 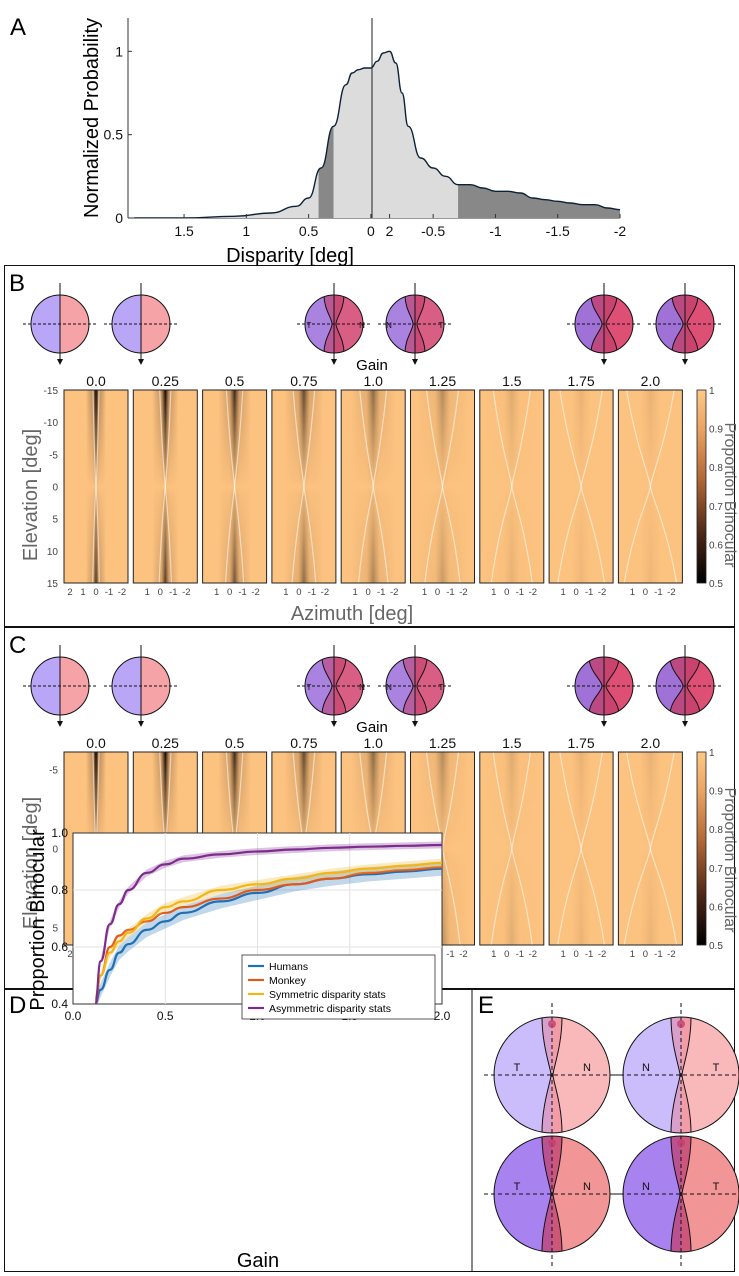 What do you see at coordinates (184, 231) in the screenshot?
I see `panel-a-x-tick-label: 1.5` at bounding box center [184, 231].